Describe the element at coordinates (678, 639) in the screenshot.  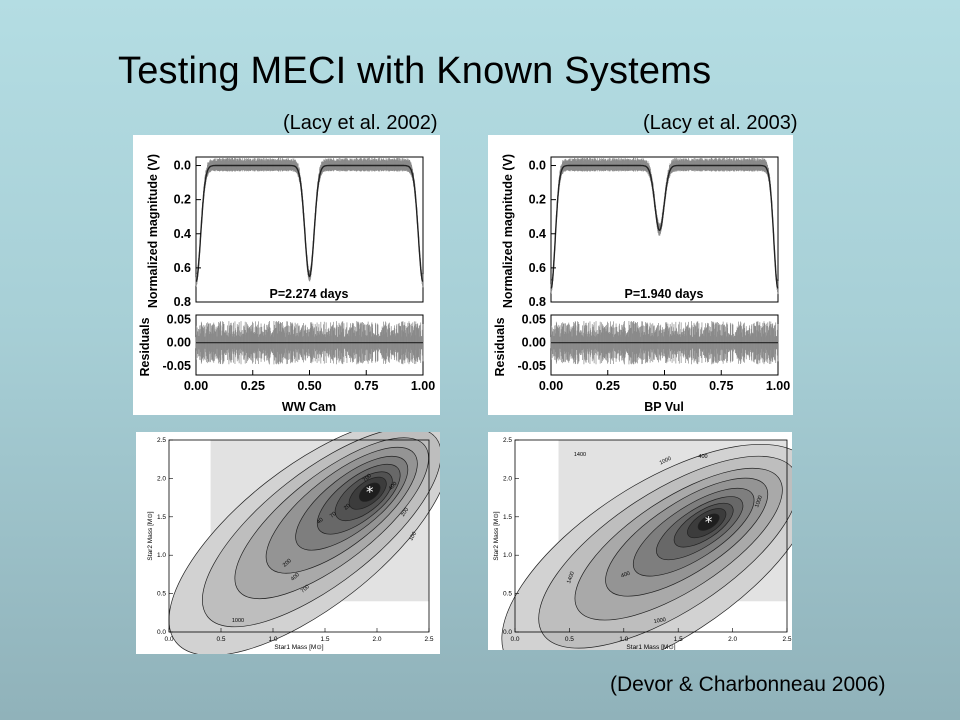
I see `x-tick-label: 1.5` at that location.